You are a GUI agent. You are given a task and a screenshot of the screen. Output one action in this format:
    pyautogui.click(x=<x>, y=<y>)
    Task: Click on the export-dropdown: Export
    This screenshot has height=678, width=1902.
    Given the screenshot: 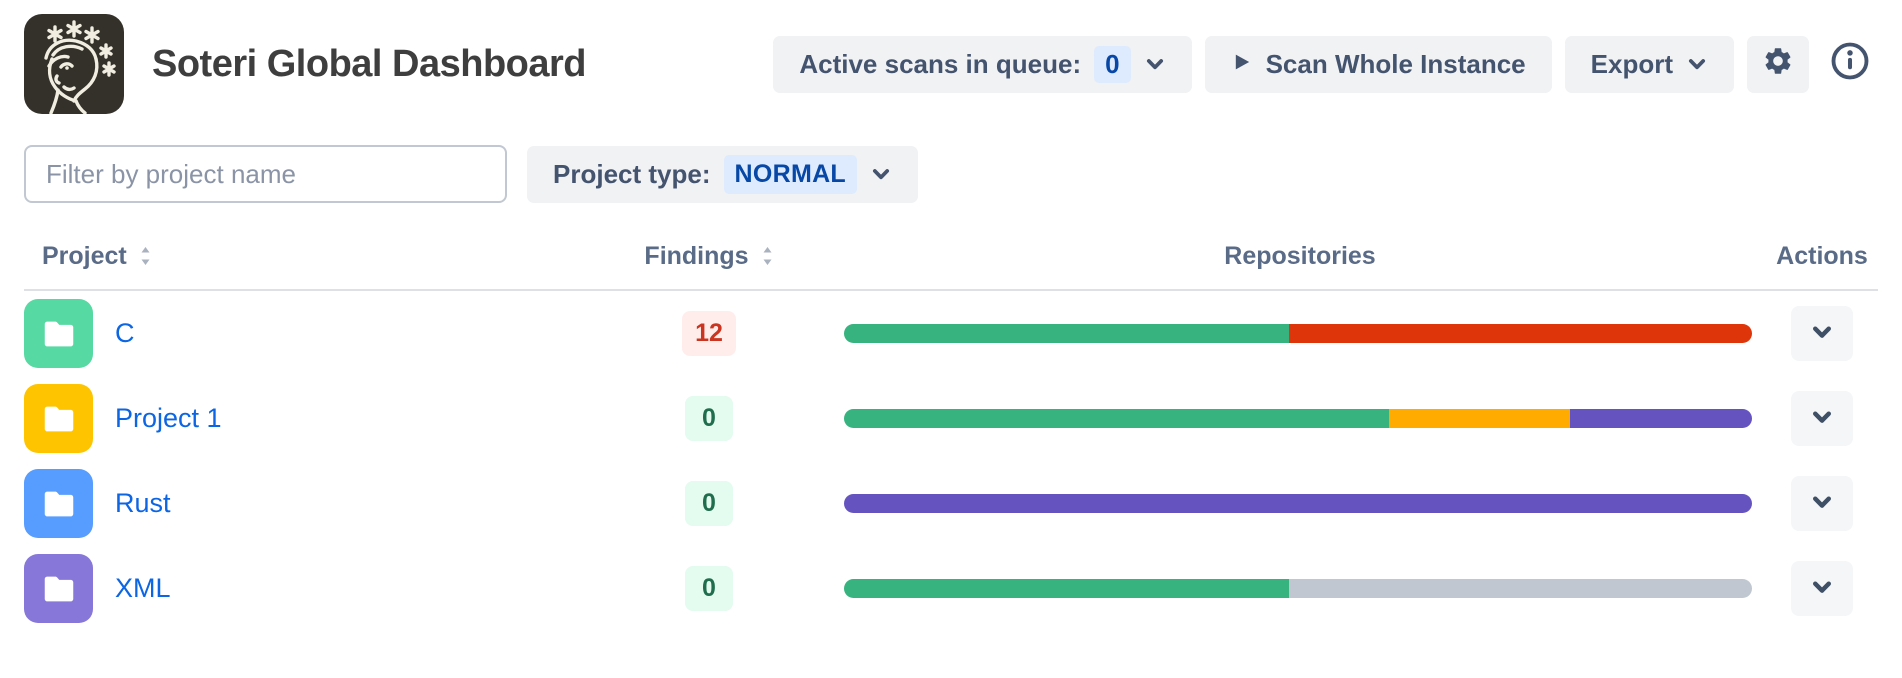 What is the action you would take?
    pyautogui.click(x=1649, y=64)
    